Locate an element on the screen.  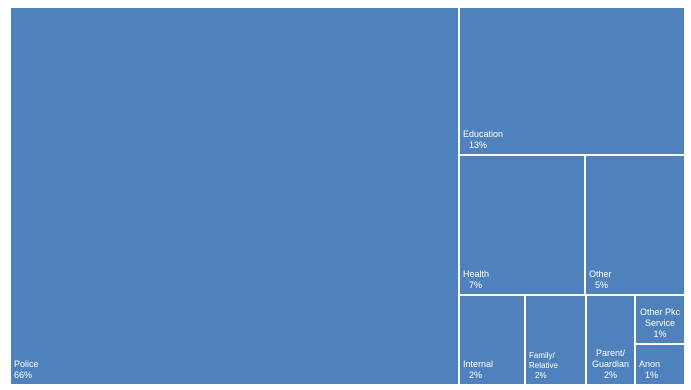
tile-category-label: Other Pkc Service is located at coordinates (659, 317).